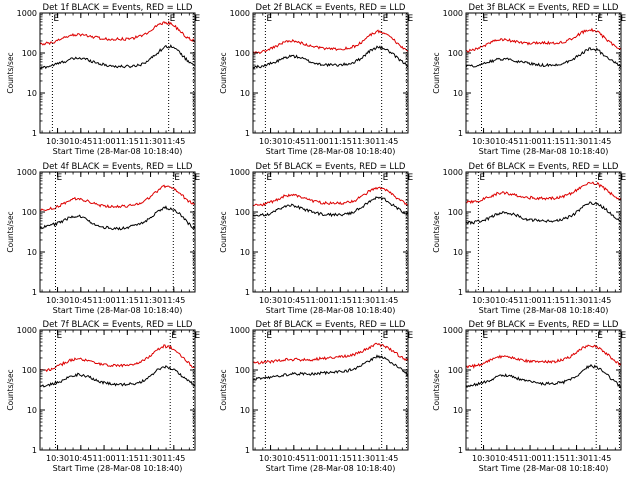  Describe the element at coordinates (544, 325) in the screenshot. I see `panel-title: Det 9f BLACK = Events, RED = LLD` at that location.